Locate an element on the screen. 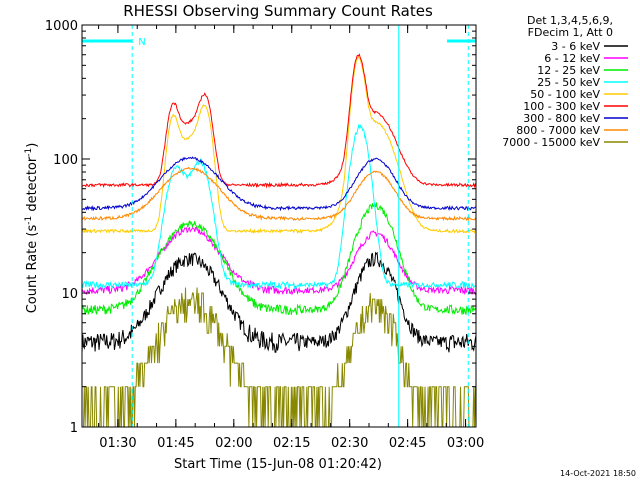  y-axis-label: Count Rate (s-1 detector-1) is located at coordinates (32, 228).